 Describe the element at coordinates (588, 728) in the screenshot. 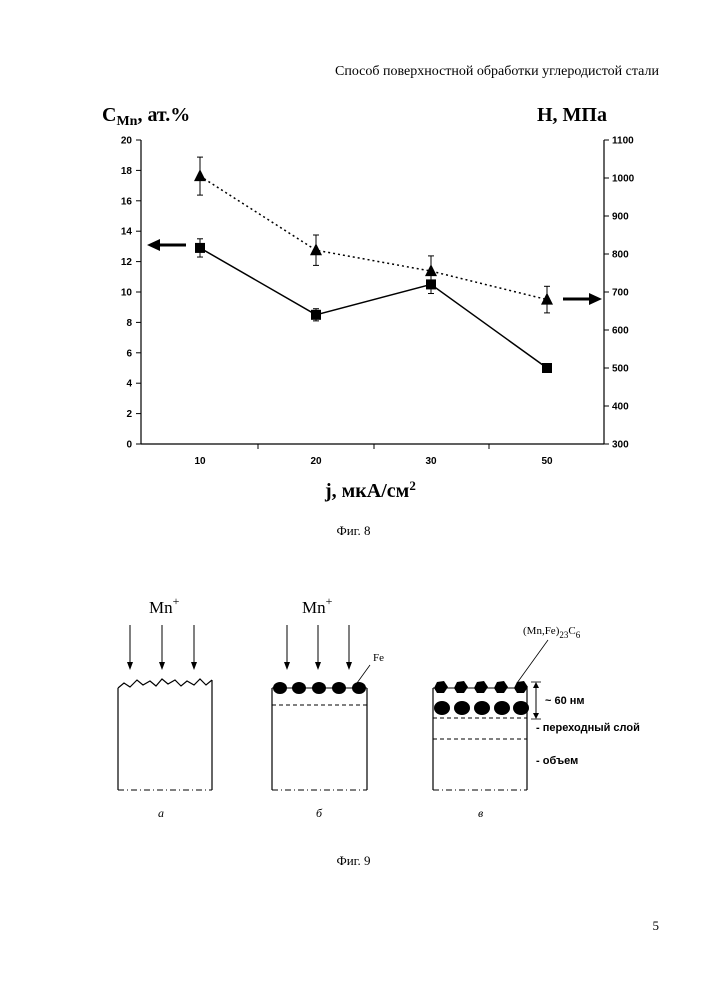

I see `transition-layer-label: - переходный слой` at that location.